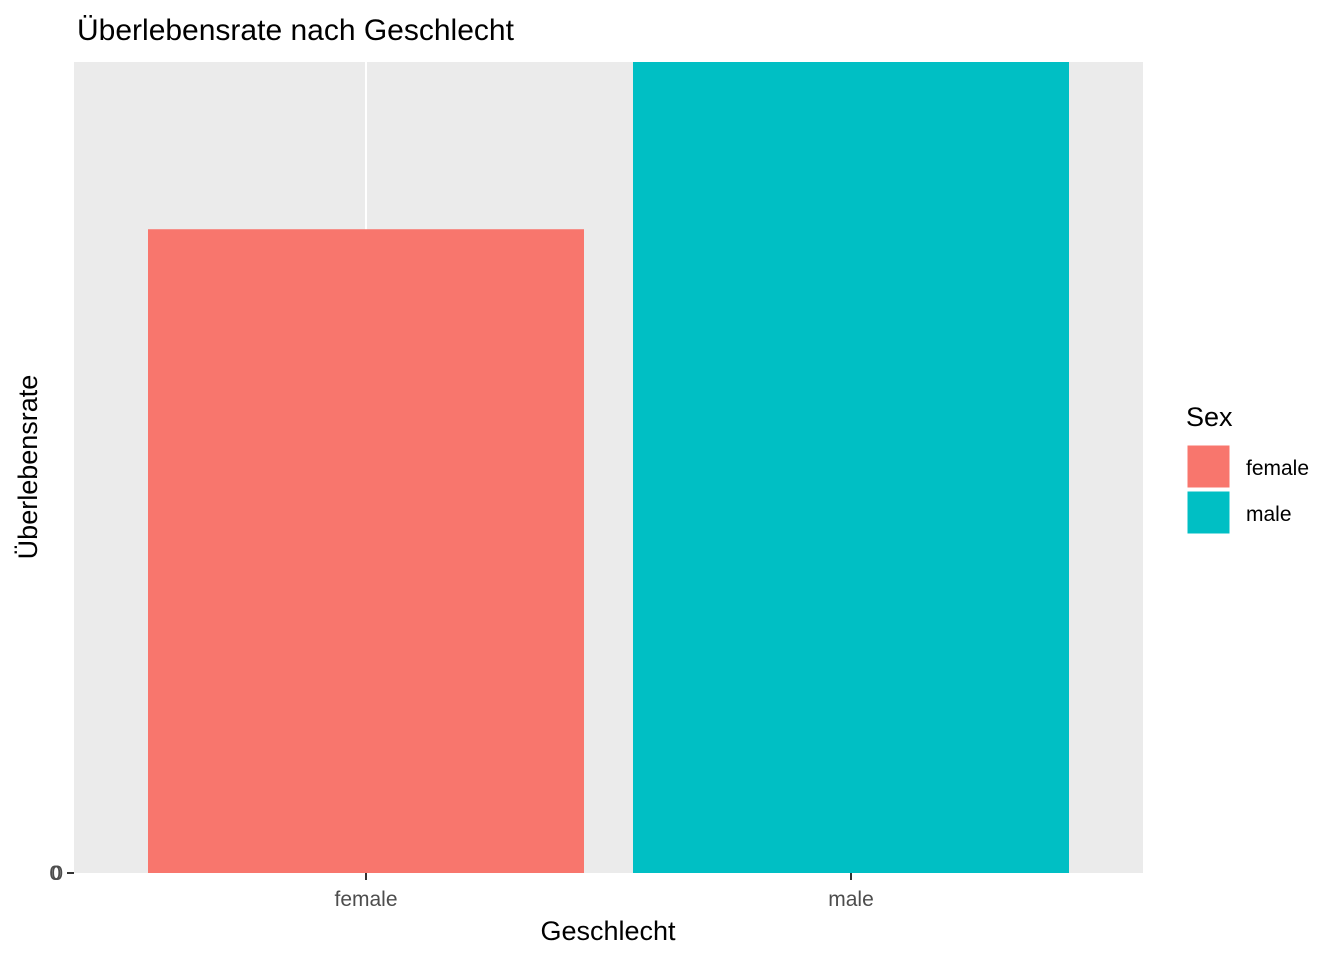  I want to click on y-axis: 0 0, so click(61, 873).